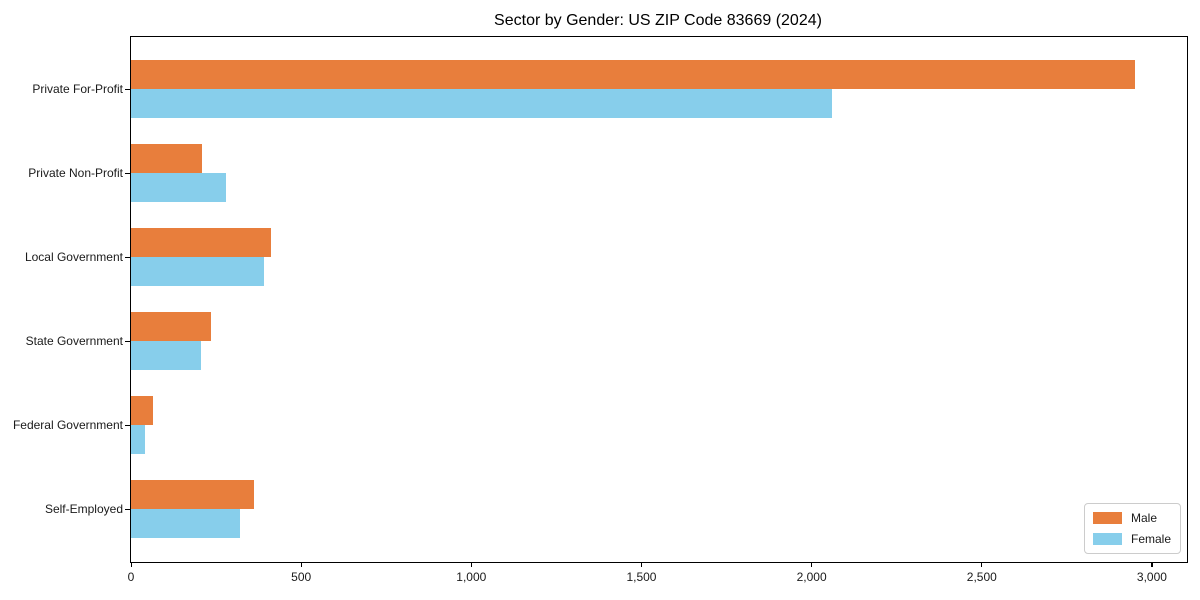 This screenshot has height=600, width=1200. Describe the element at coordinates (811, 577) in the screenshot. I see `x-axis-label-4: 2,000` at that location.